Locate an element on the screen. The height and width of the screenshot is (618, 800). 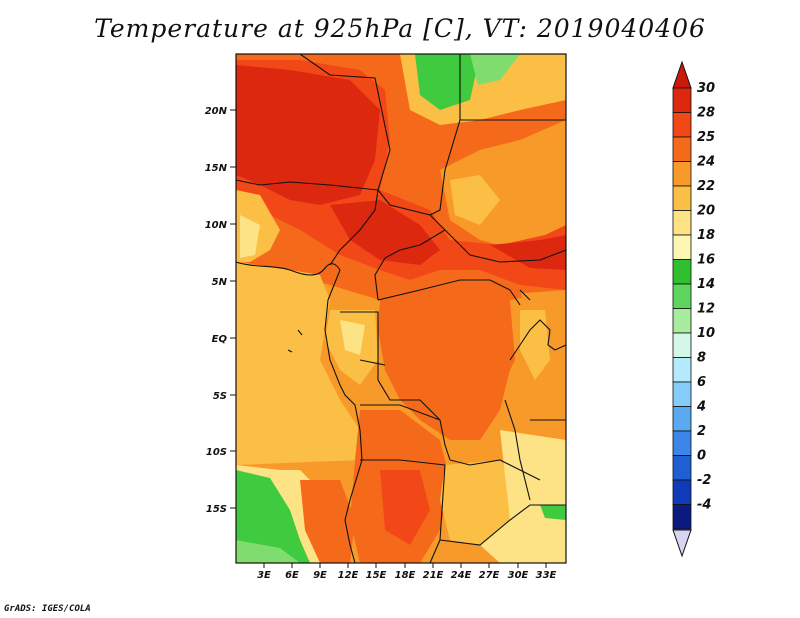
colorbar-label: 24 is located at coordinates (706, 162).